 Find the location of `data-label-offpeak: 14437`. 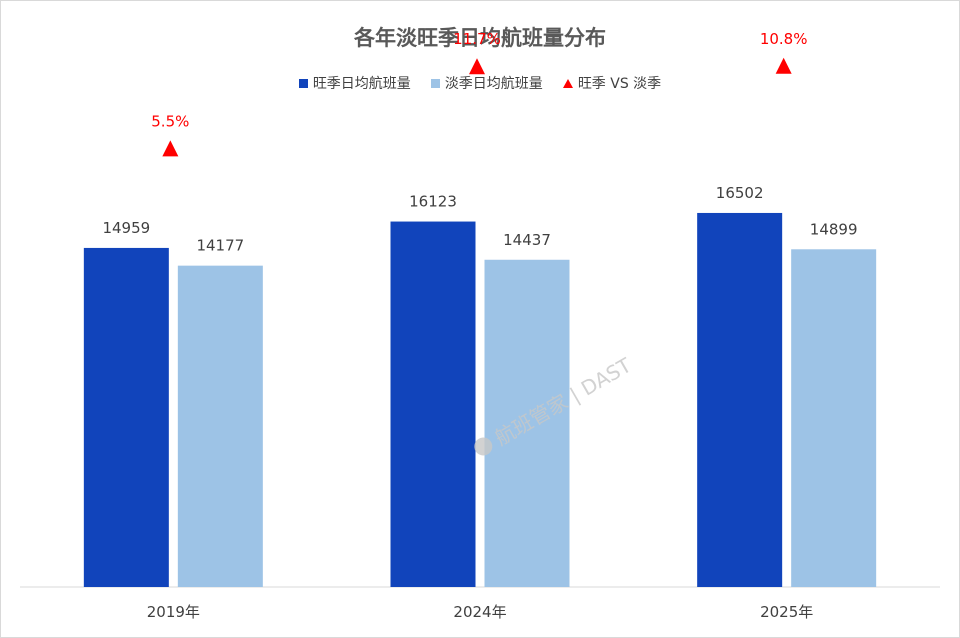

data-label-offpeak: 14437 is located at coordinates (527, 240).